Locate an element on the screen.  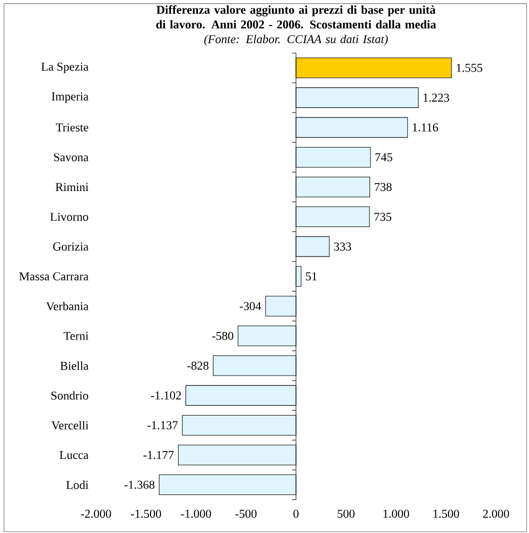
data-label: -1.177 is located at coordinates (158, 455).